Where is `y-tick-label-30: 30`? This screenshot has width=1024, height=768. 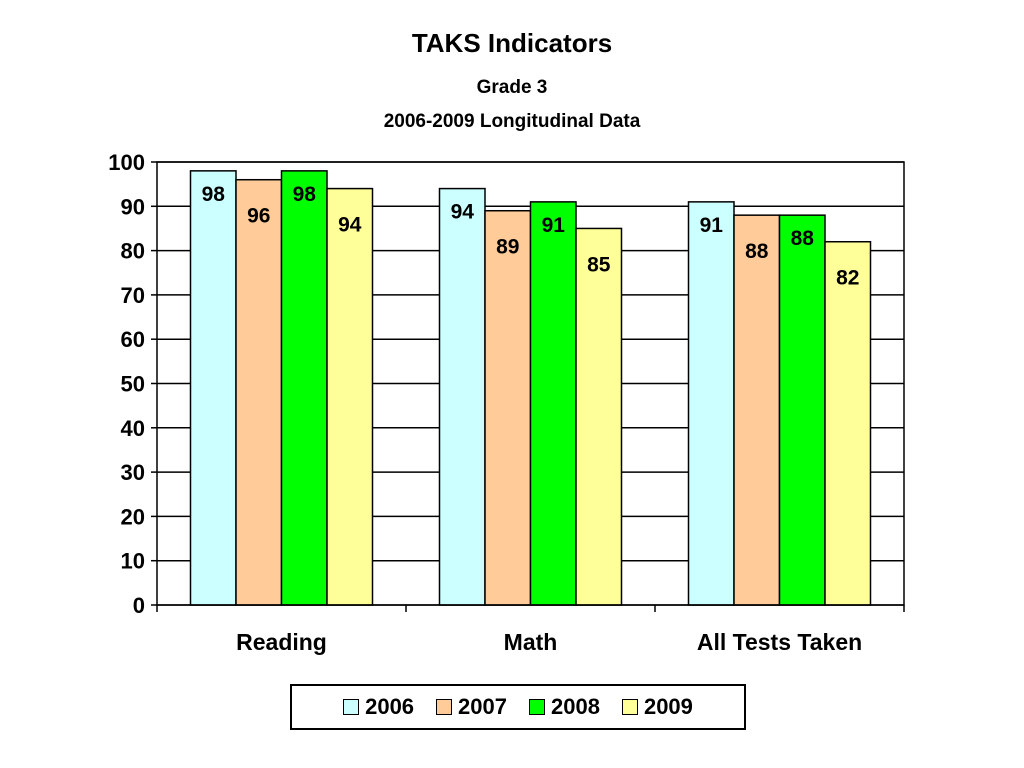 y-tick-label-30: 30 is located at coordinates (133, 472).